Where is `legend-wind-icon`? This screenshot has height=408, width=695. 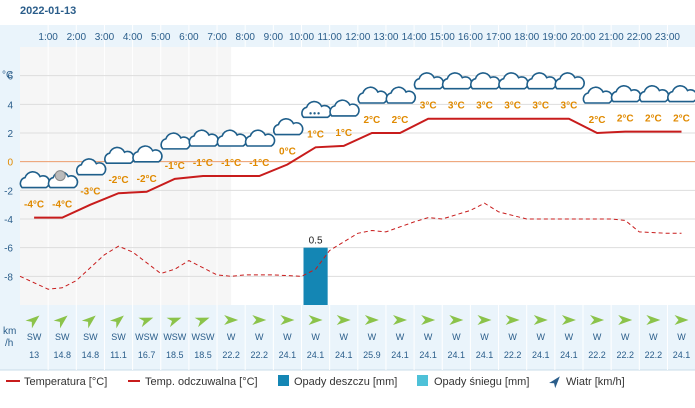 legend-wind-icon is located at coordinates (554, 382).